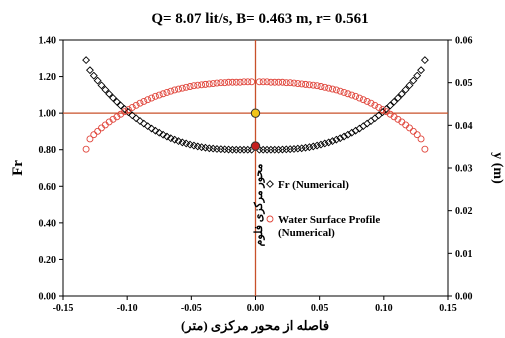 The width and height of the screenshot is (505, 338). I want to click on legend-marker-water-surface, so click(270, 219).